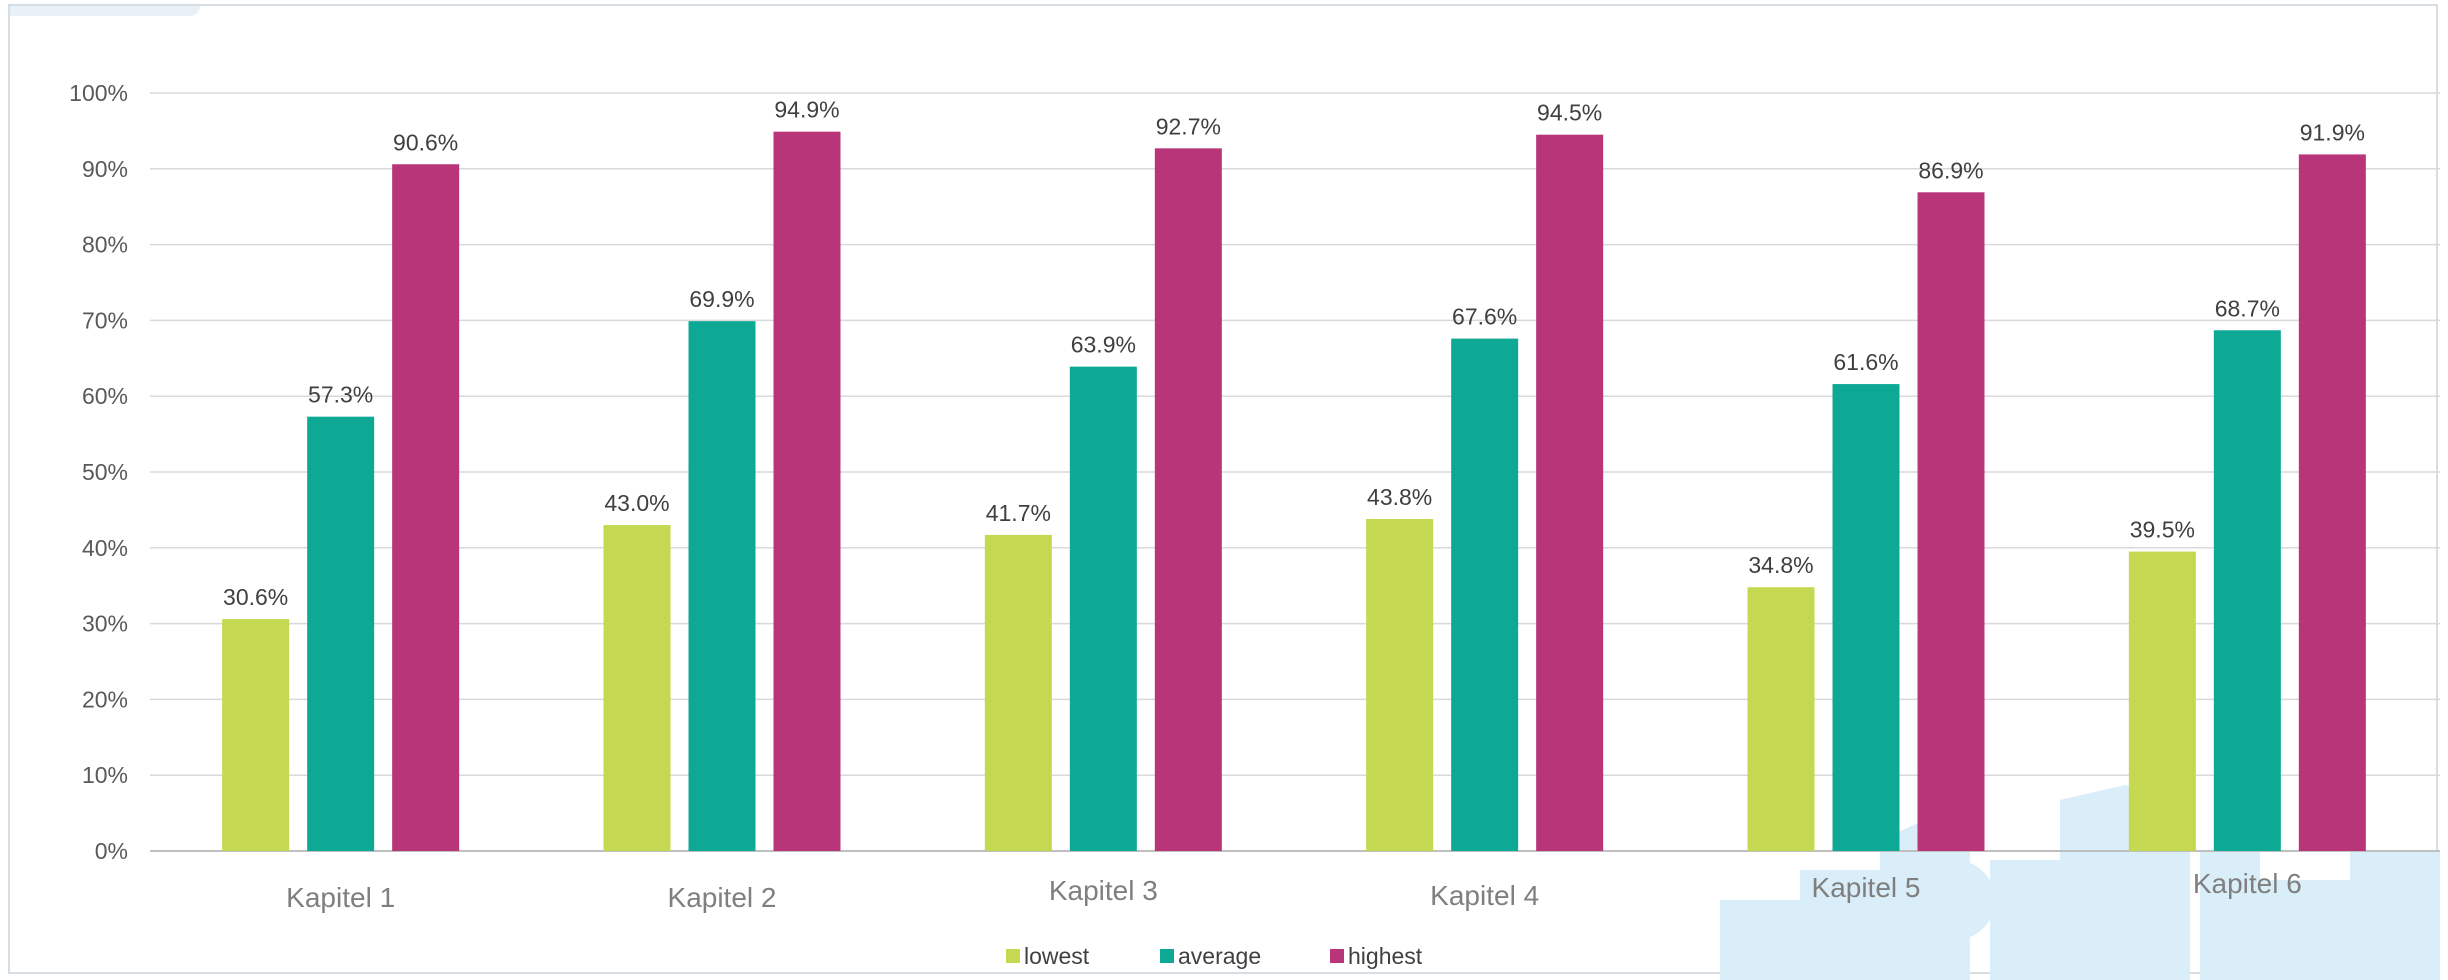  Describe the element at coordinates (255, 597) in the screenshot. I see `data-label: 30.6%` at that location.